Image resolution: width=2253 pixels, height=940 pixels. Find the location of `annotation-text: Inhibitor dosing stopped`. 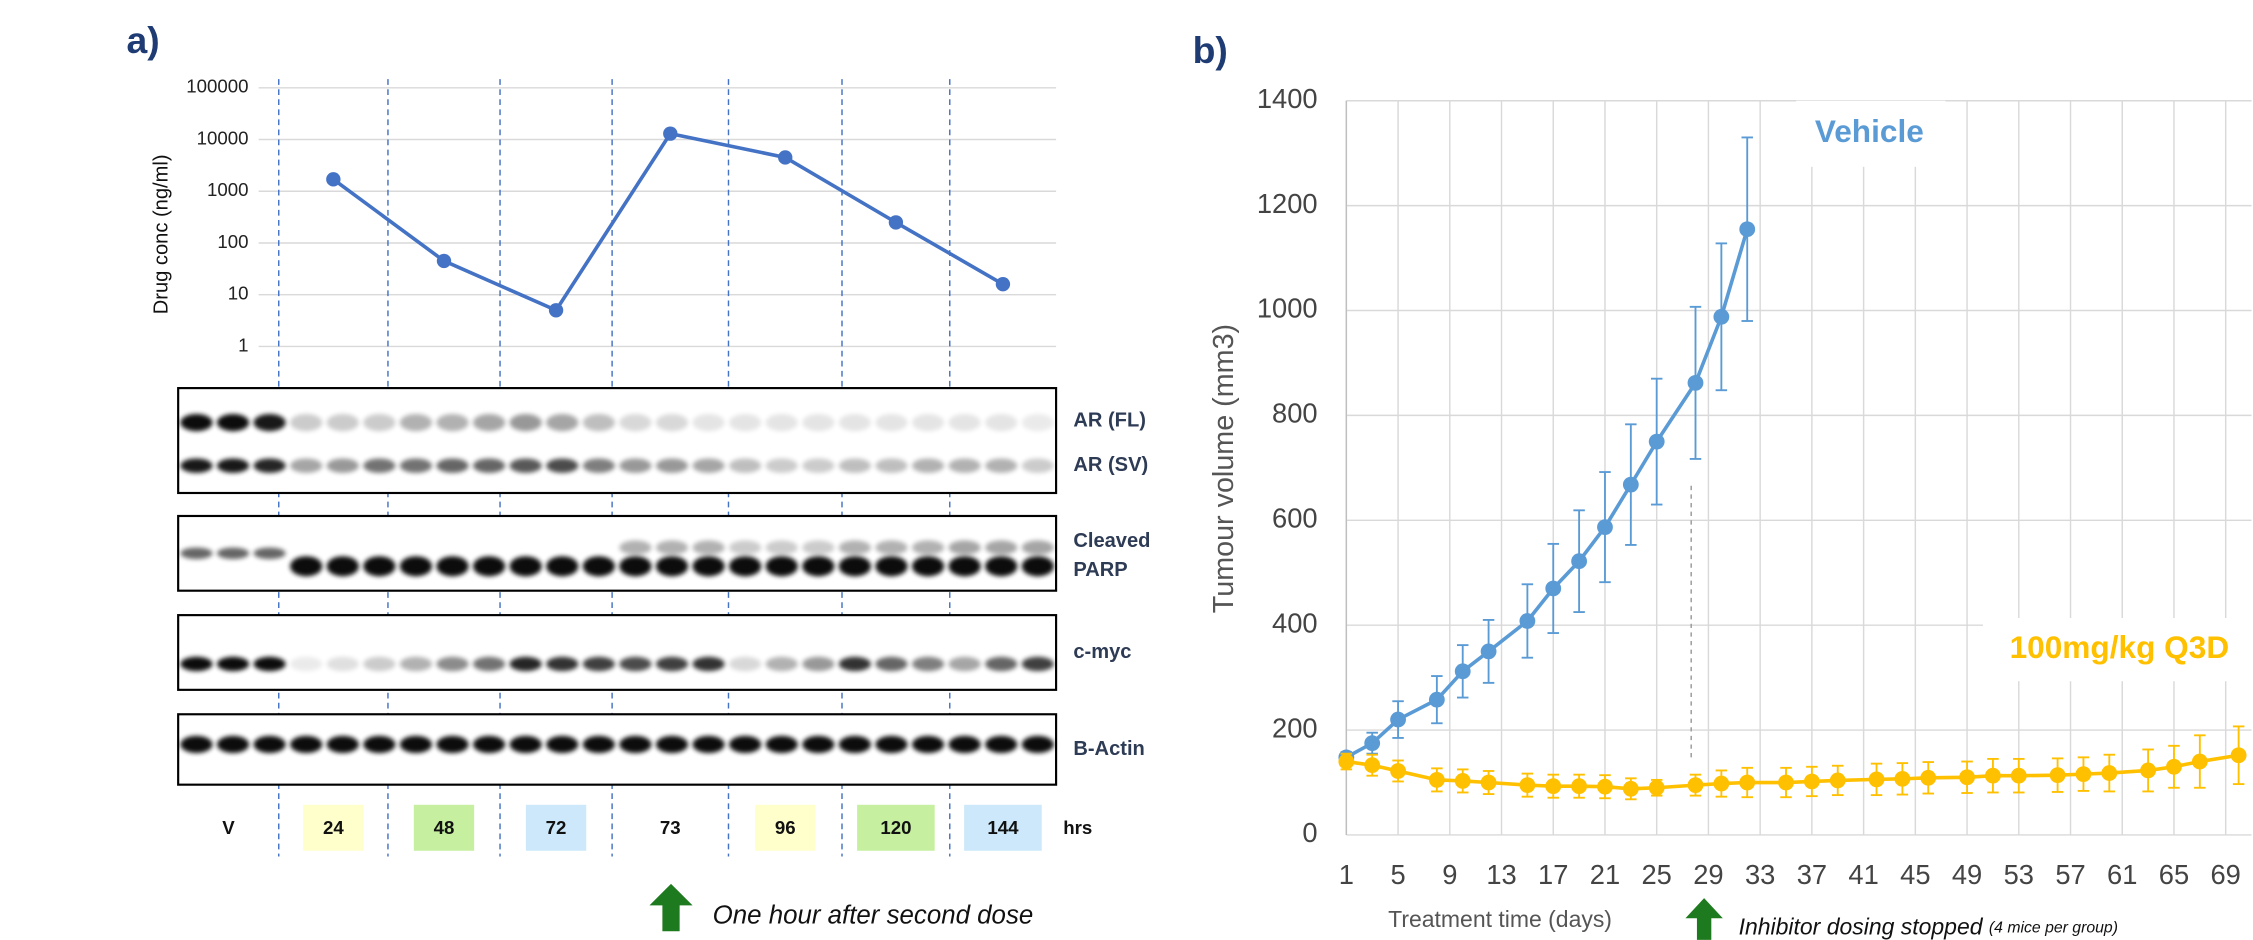

annotation-text: Inhibitor dosing stopped is located at coordinates (1861, 926).